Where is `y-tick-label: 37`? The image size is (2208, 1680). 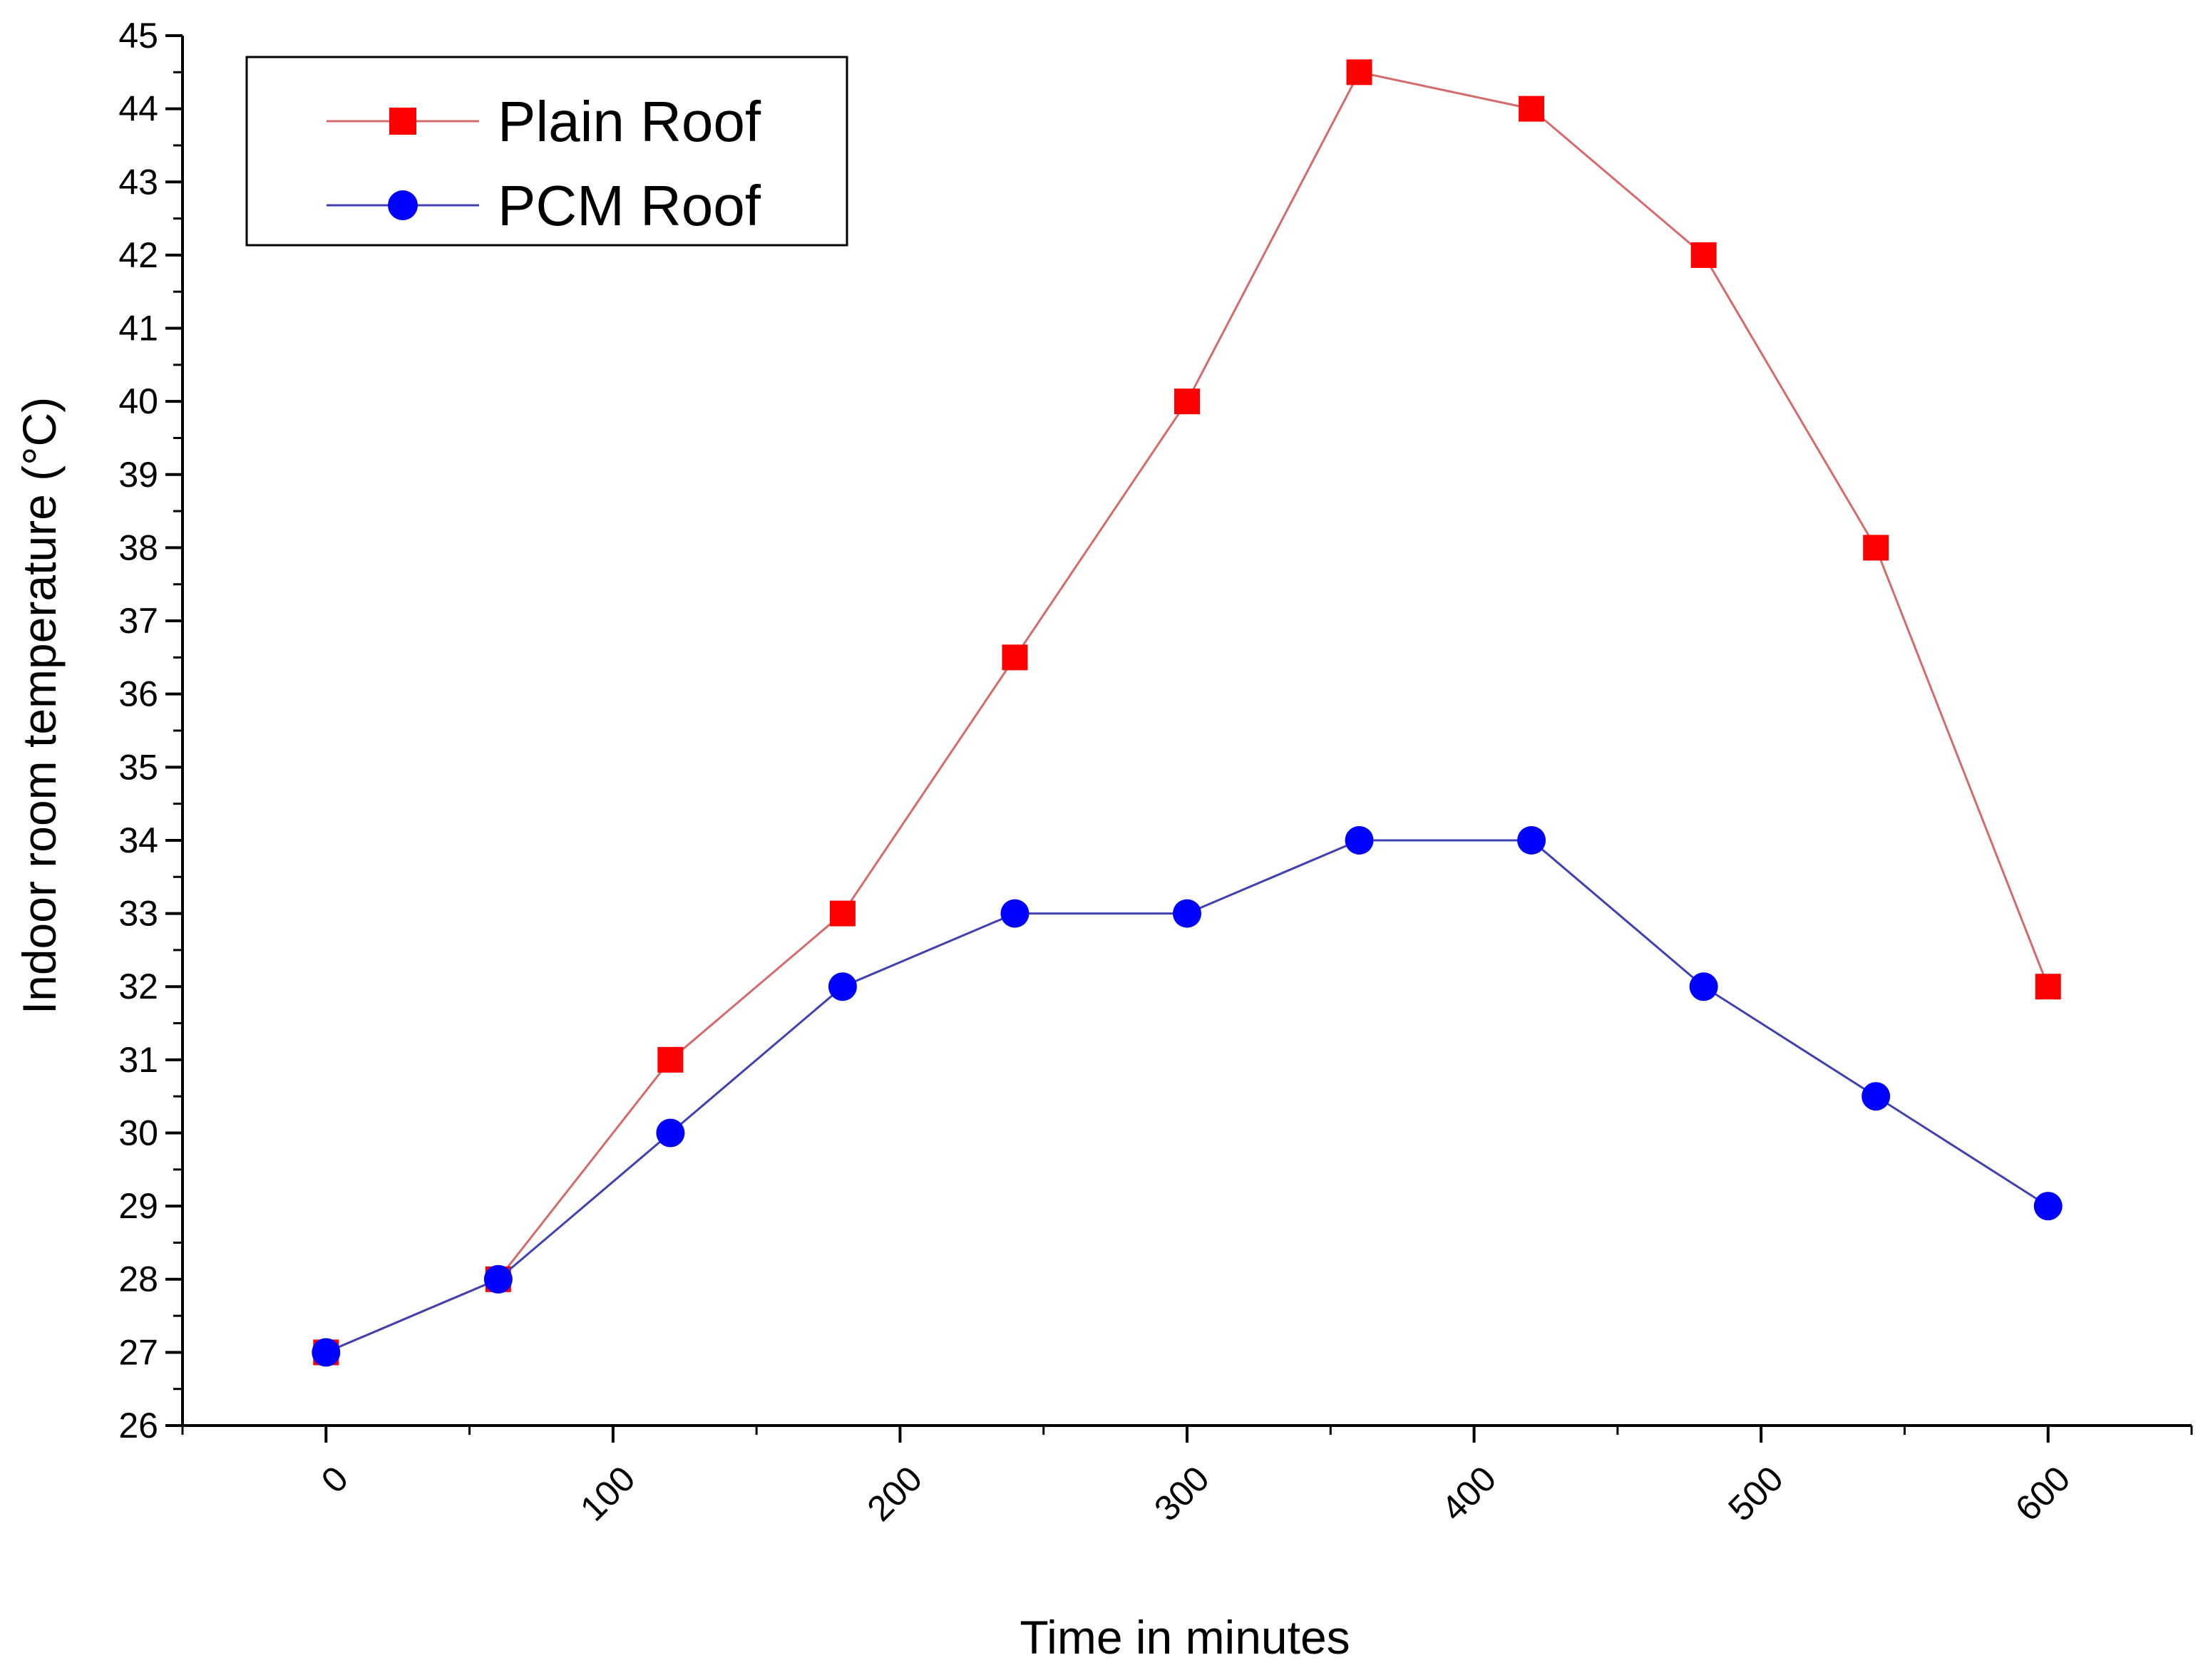 y-tick-label: 37 is located at coordinates (138, 621).